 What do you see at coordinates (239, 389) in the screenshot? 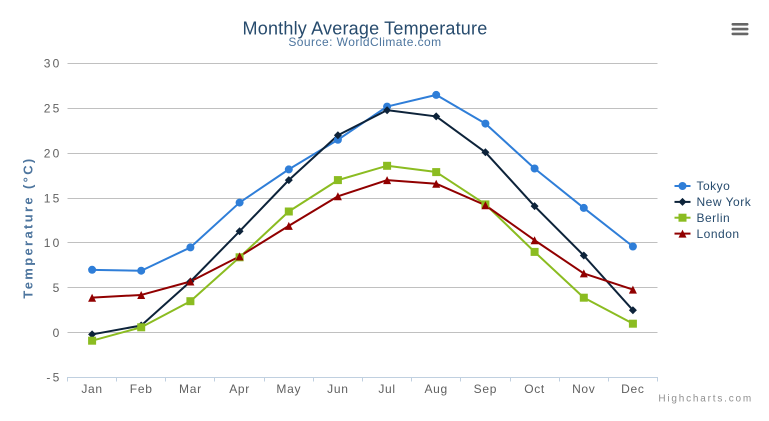
I see `svg-text: Apr` at bounding box center [239, 389].